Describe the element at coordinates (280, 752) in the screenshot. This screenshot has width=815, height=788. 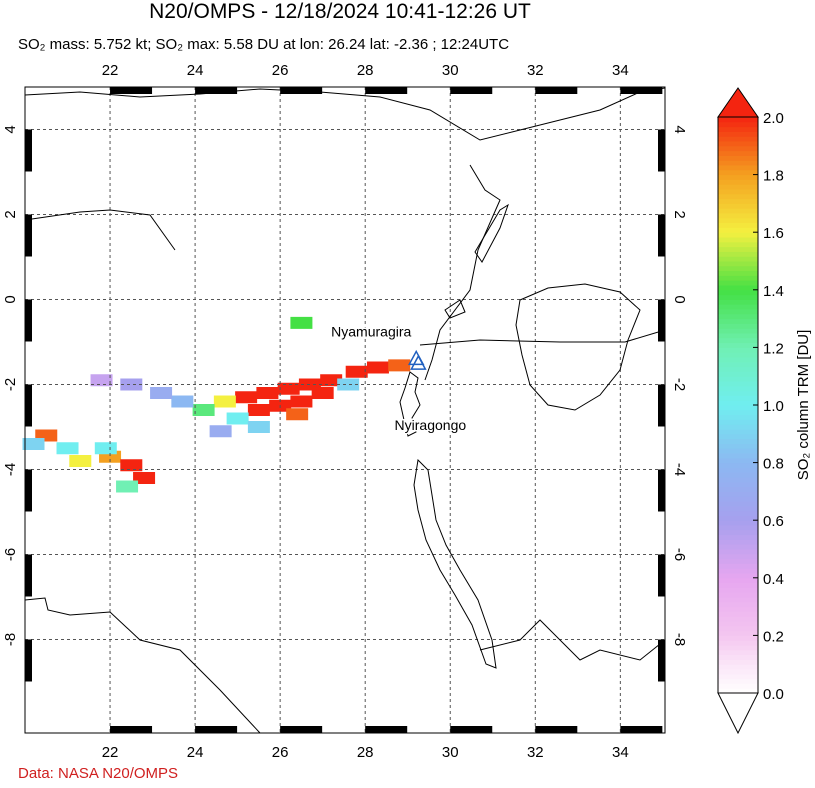
I see `x-tick-label: 26` at that location.